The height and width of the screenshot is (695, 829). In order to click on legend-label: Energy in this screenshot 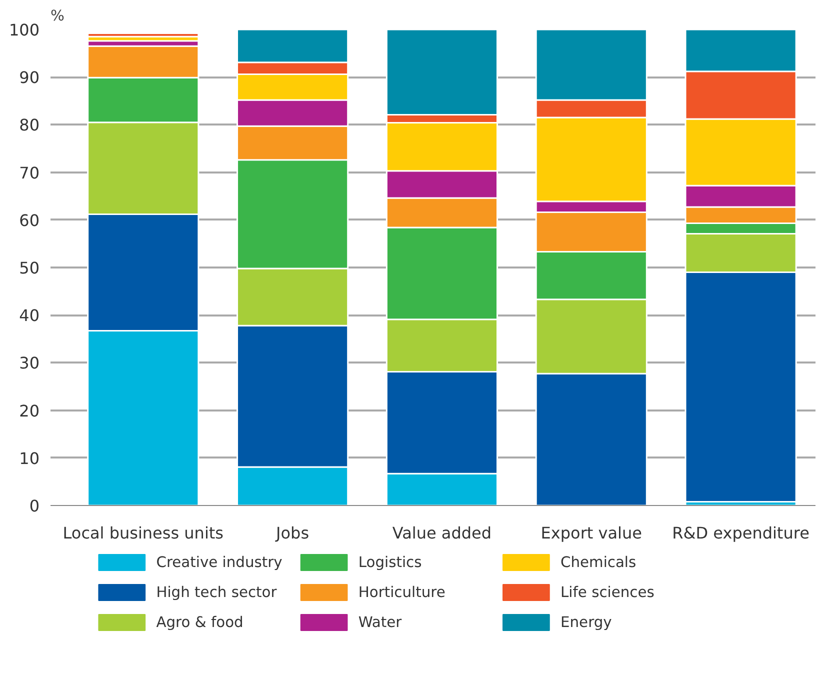, I will do `click(586, 622)`.